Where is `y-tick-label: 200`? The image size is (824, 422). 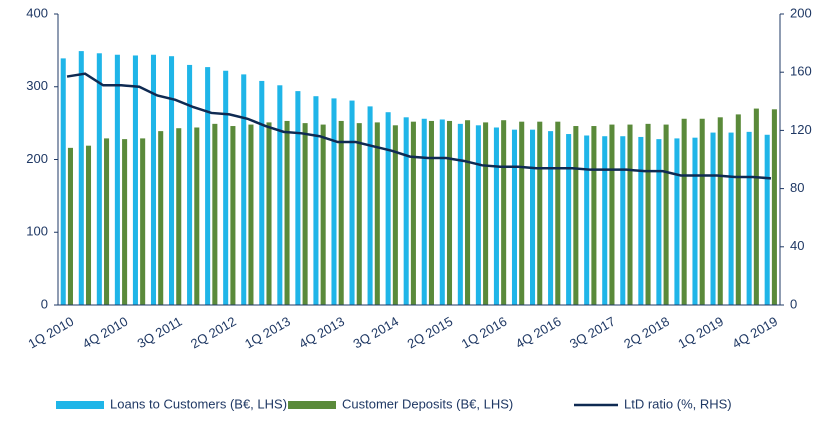
y-tick-label: 200 is located at coordinates (37, 158).